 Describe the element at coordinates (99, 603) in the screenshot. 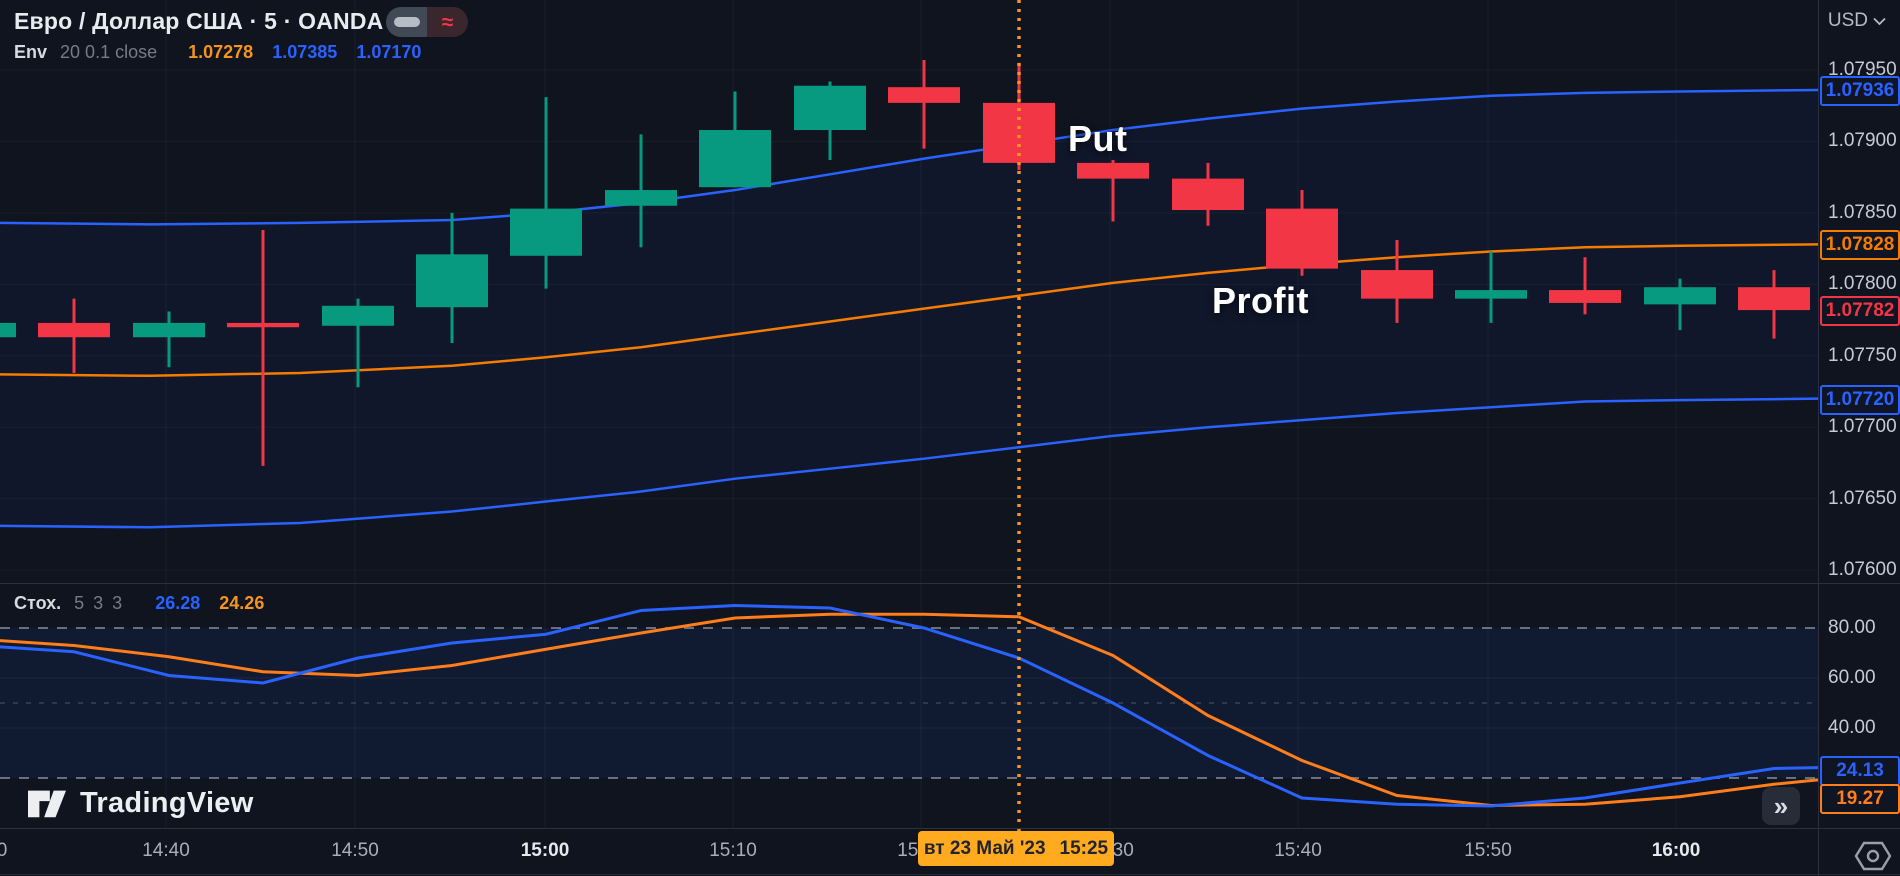

I see `stoch-params: 5 3 3` at that location.